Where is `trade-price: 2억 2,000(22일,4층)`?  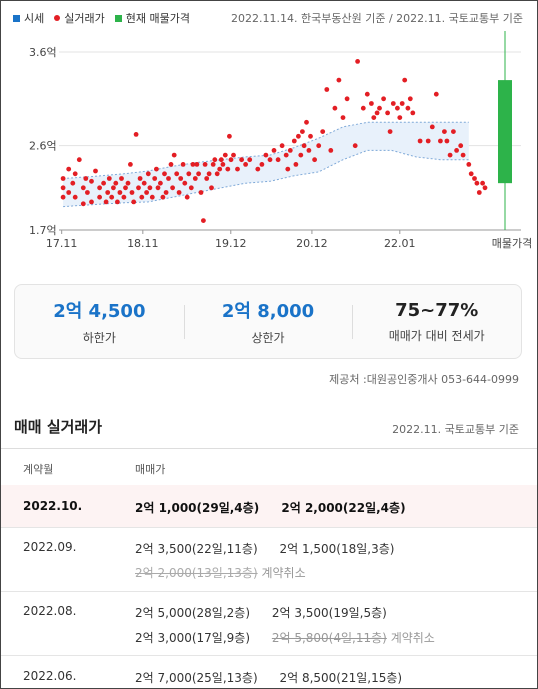
trade-price: 2억 2,000(22일,4층) is located at coordinates (343, 508).